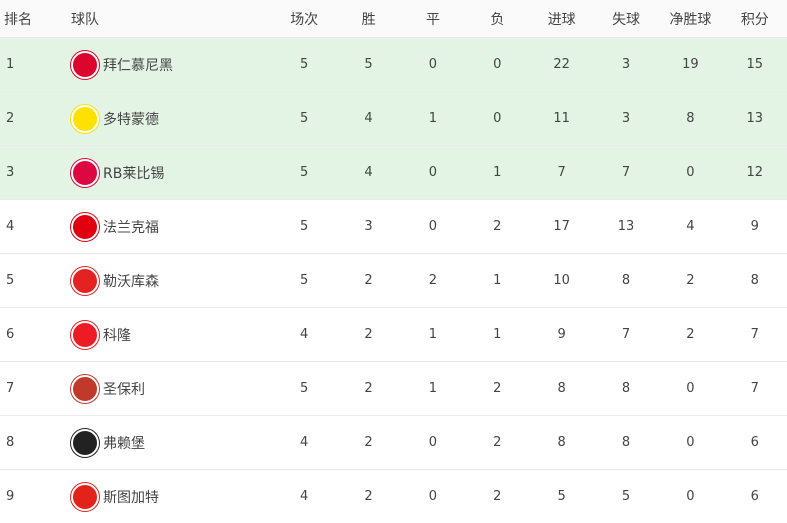  I want to click on lost-cell: 0, so click(497, 65).